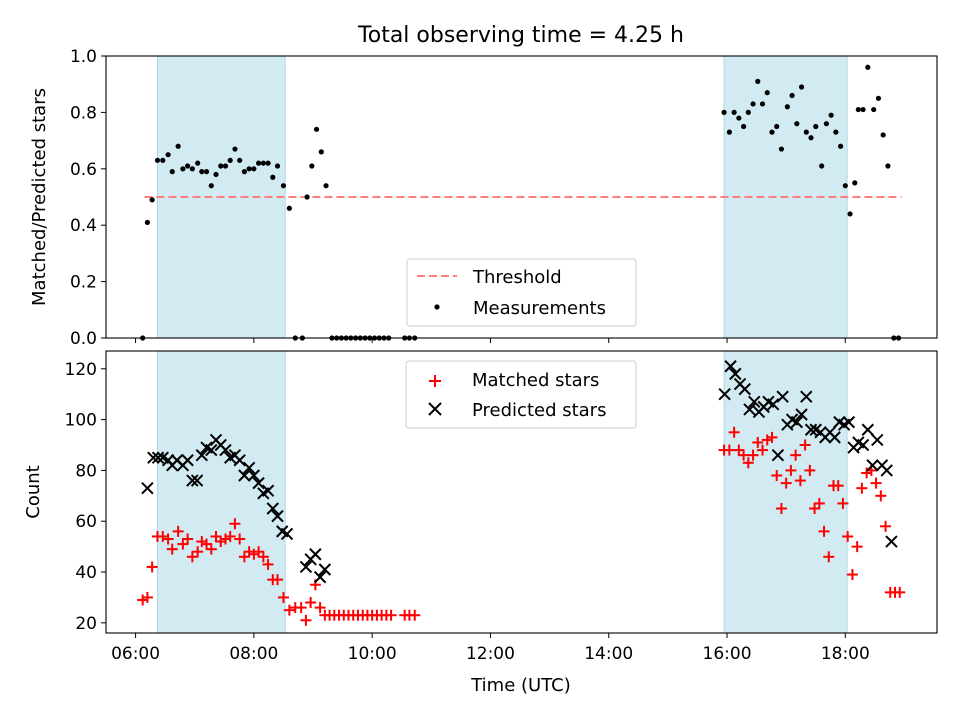  I want to click on bottom-y-tick-label: 40, so click(86, 573).